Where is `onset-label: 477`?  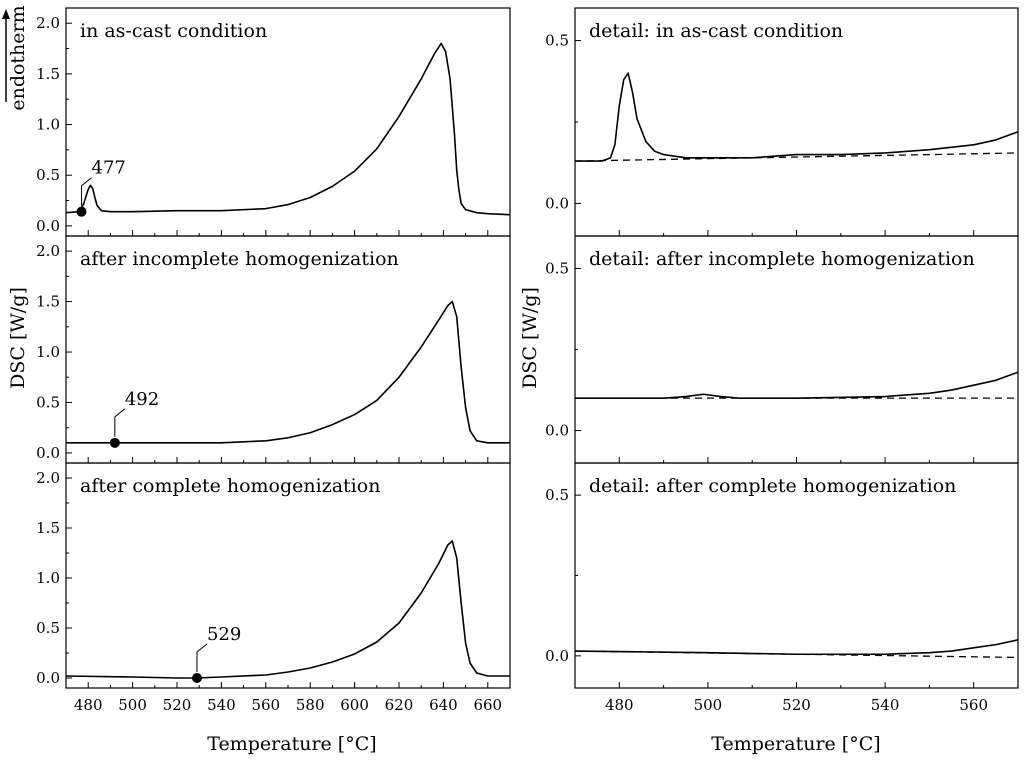 onset-label: 477 is located at coordinates (109, 168).